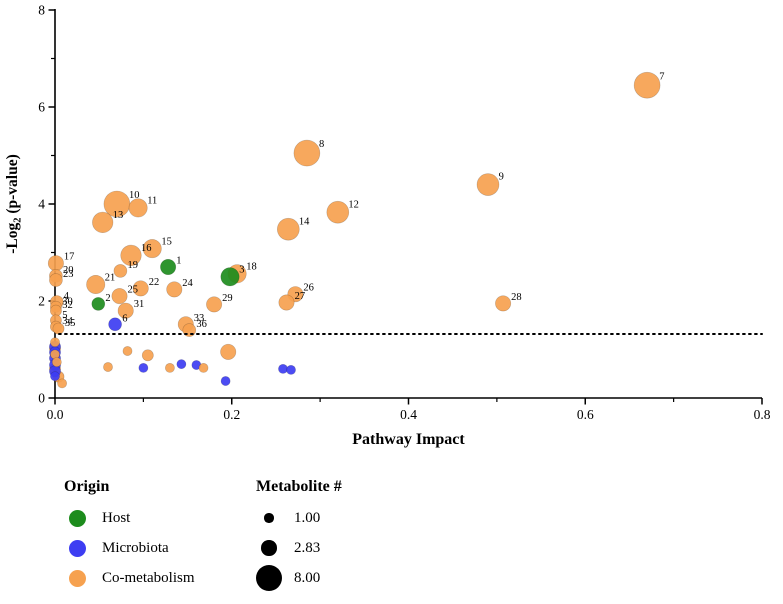 This screenshot has width=783, height=604. Describe the element at coordinates (201, 324) in the screenshot. I see `point-label: 36` at that location.